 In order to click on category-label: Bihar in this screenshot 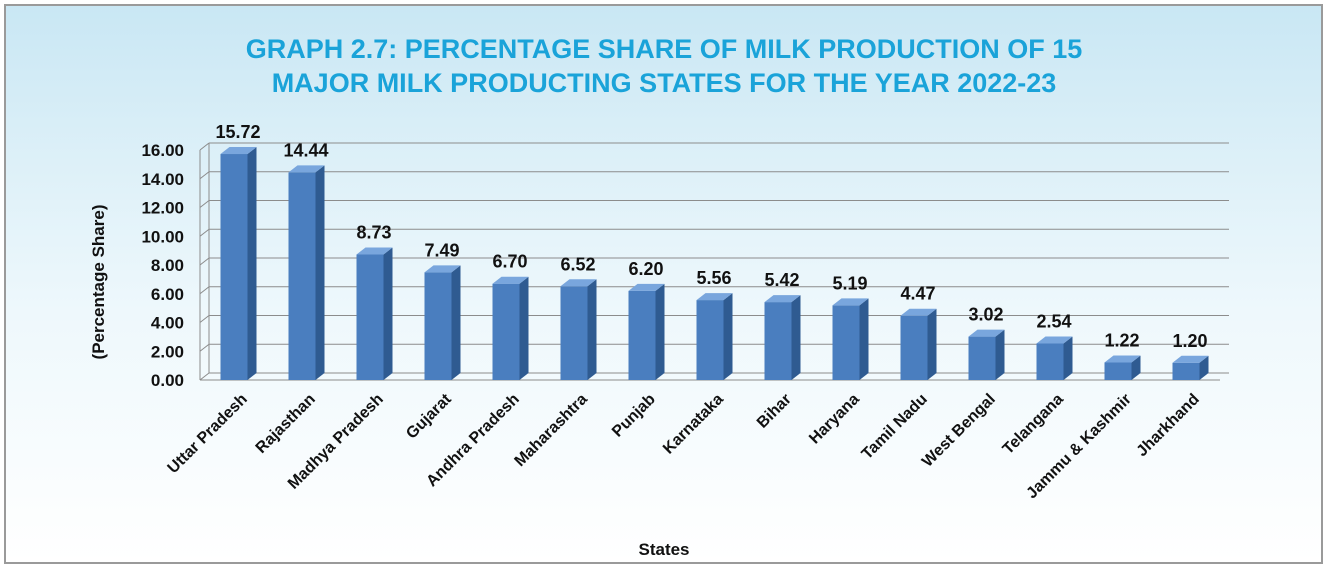, I will do `click(774, 411)`.